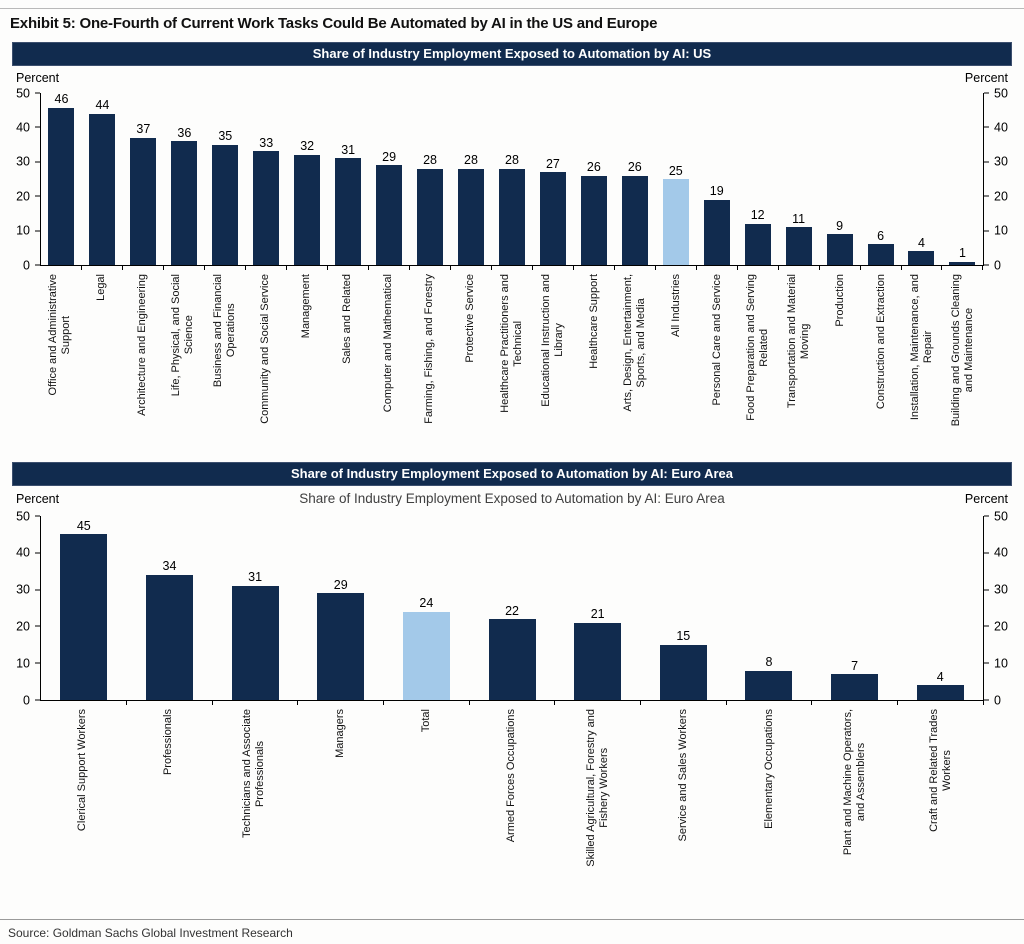  I want to click on highlighted-bar, so click(675, 222).